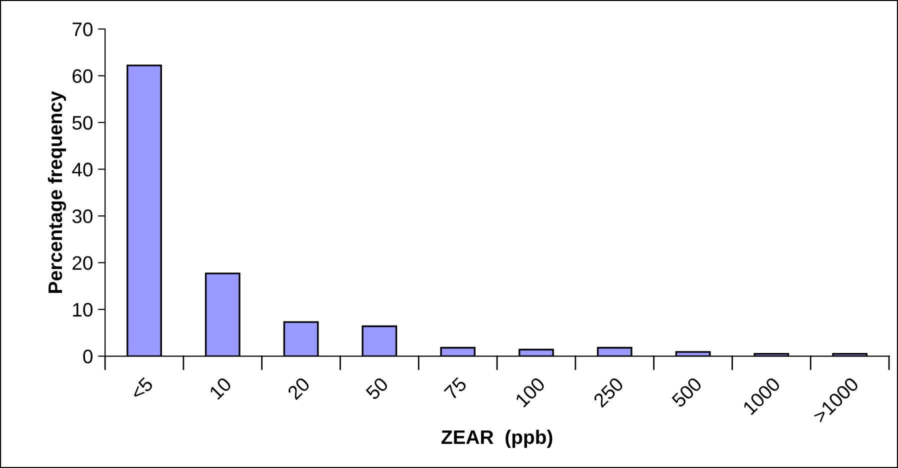 This screenshot has height=468, width=898. What do you see at coordinates (82, 29) in the screenshot?
I see `y-tick-label: 70` at bounding box center [82, 29].